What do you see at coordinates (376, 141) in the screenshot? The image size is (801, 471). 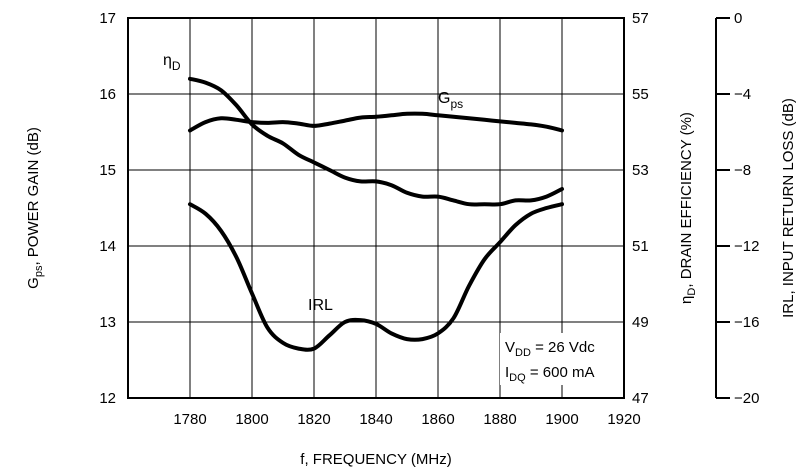 I see `series-etad-drain-efficiency` at bounding box center [376, 141].